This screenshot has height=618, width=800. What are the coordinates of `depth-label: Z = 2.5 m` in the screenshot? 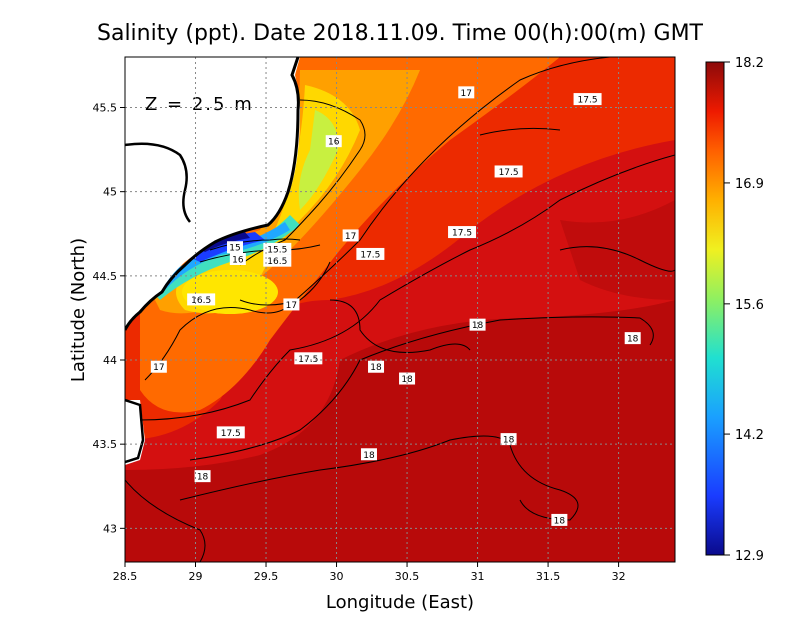 It's located at (199, 104).